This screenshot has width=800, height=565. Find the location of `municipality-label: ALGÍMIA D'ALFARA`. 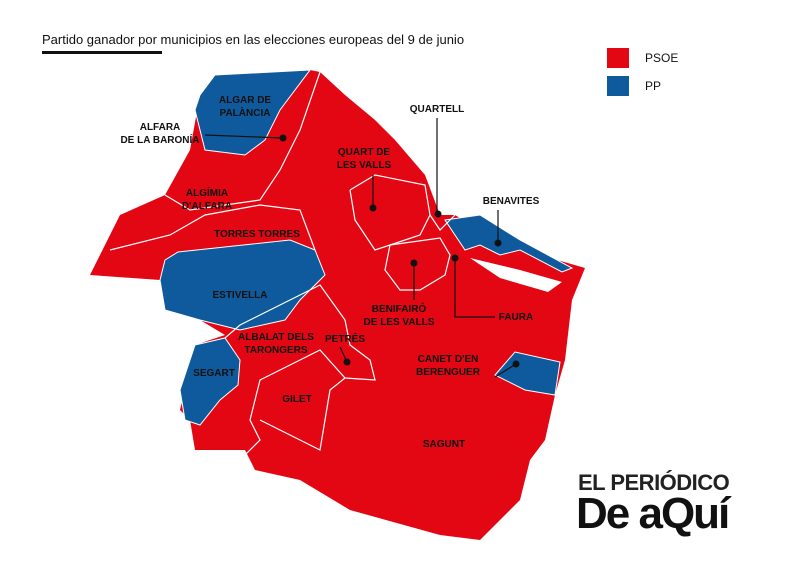

municipality-label: ALGÍMIA D'ALFARA is located at coordinates (207, 199).